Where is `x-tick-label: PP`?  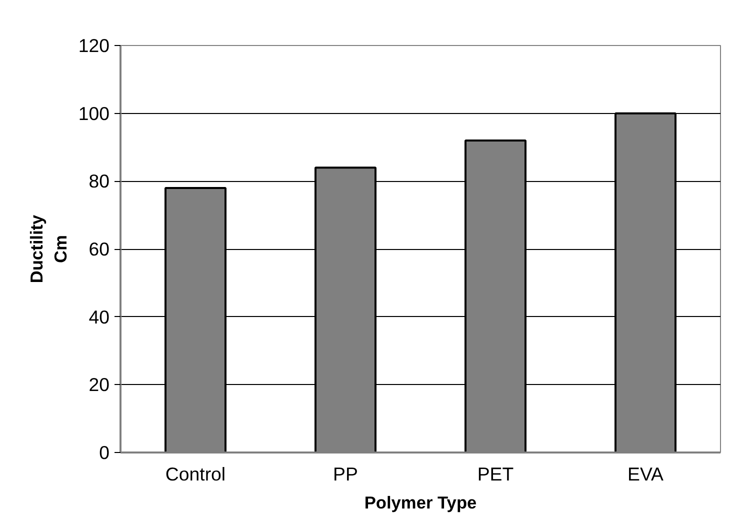 x-tick-label: PP is located at coordinates (345, 474).